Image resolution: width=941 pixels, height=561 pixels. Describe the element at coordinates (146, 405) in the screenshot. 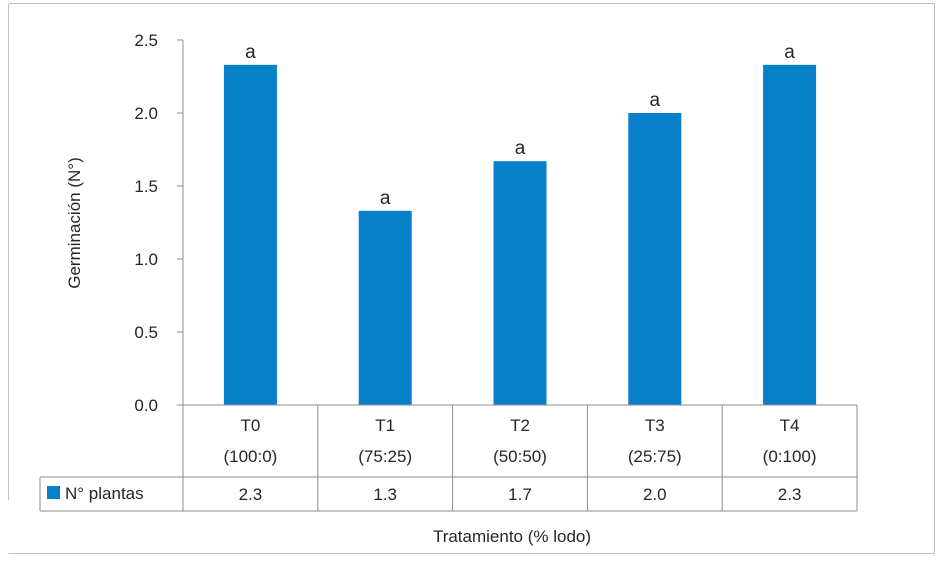

I see `y-tick-label: 0.0` at that location.